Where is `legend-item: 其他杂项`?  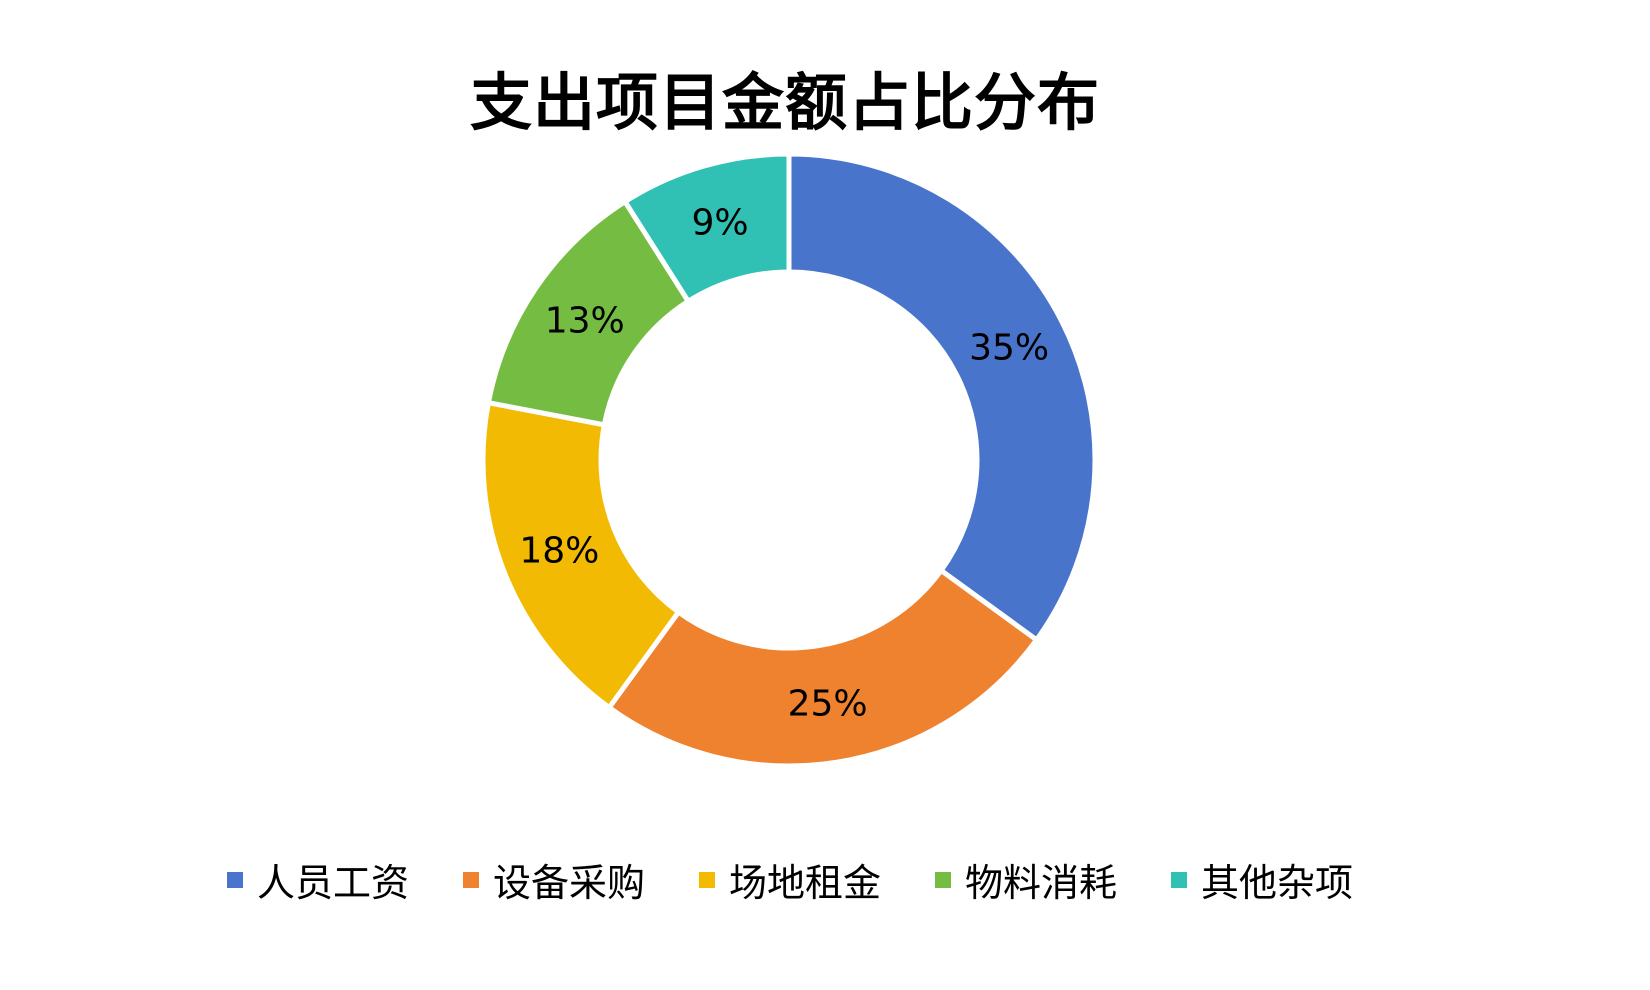
legend-item: 其他杂项 is located at coordinates (1262, 879).